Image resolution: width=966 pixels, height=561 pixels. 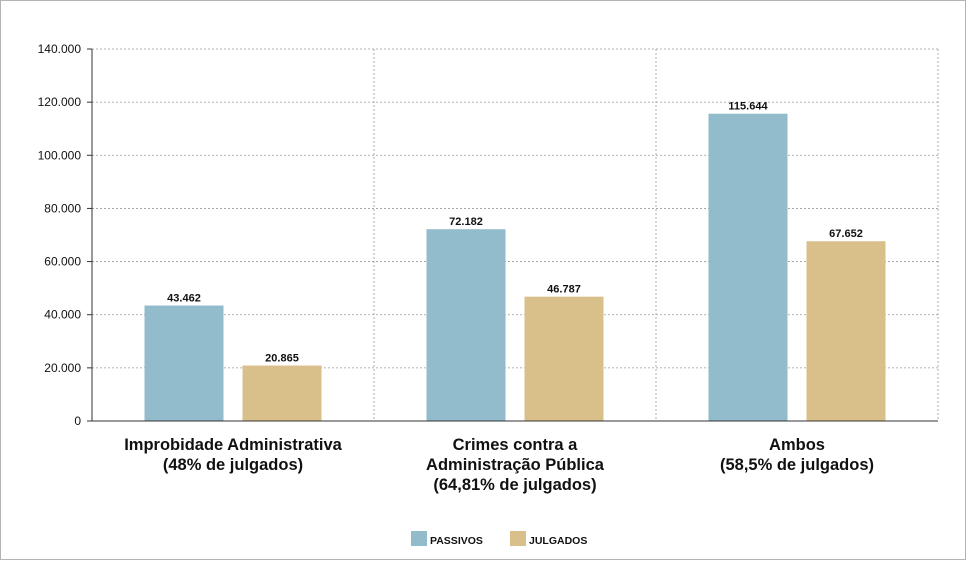 What do you see at coordinates (564, 290) in the screenshot?
I see `data-label: 46.787` at bounding box center [564, 290].